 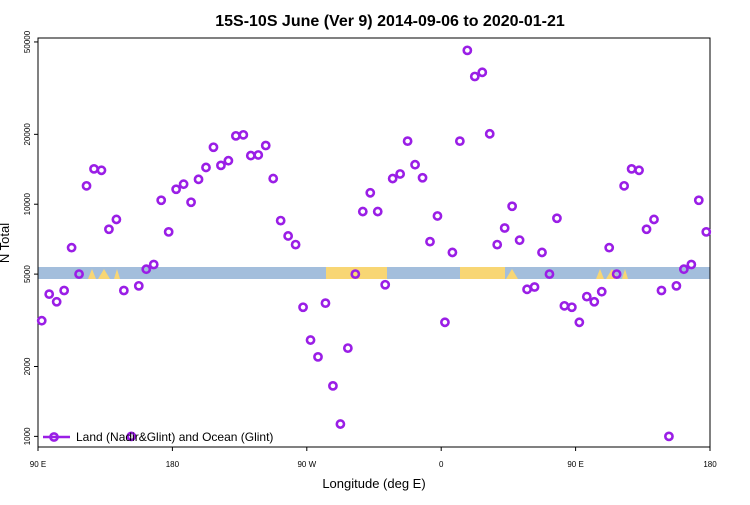 What do you see at coordinates (30, 237) in the screenshot?
I see `y-axis: 1000 2000 5000 10000 20000 50000` at bounding box center [30, 237].